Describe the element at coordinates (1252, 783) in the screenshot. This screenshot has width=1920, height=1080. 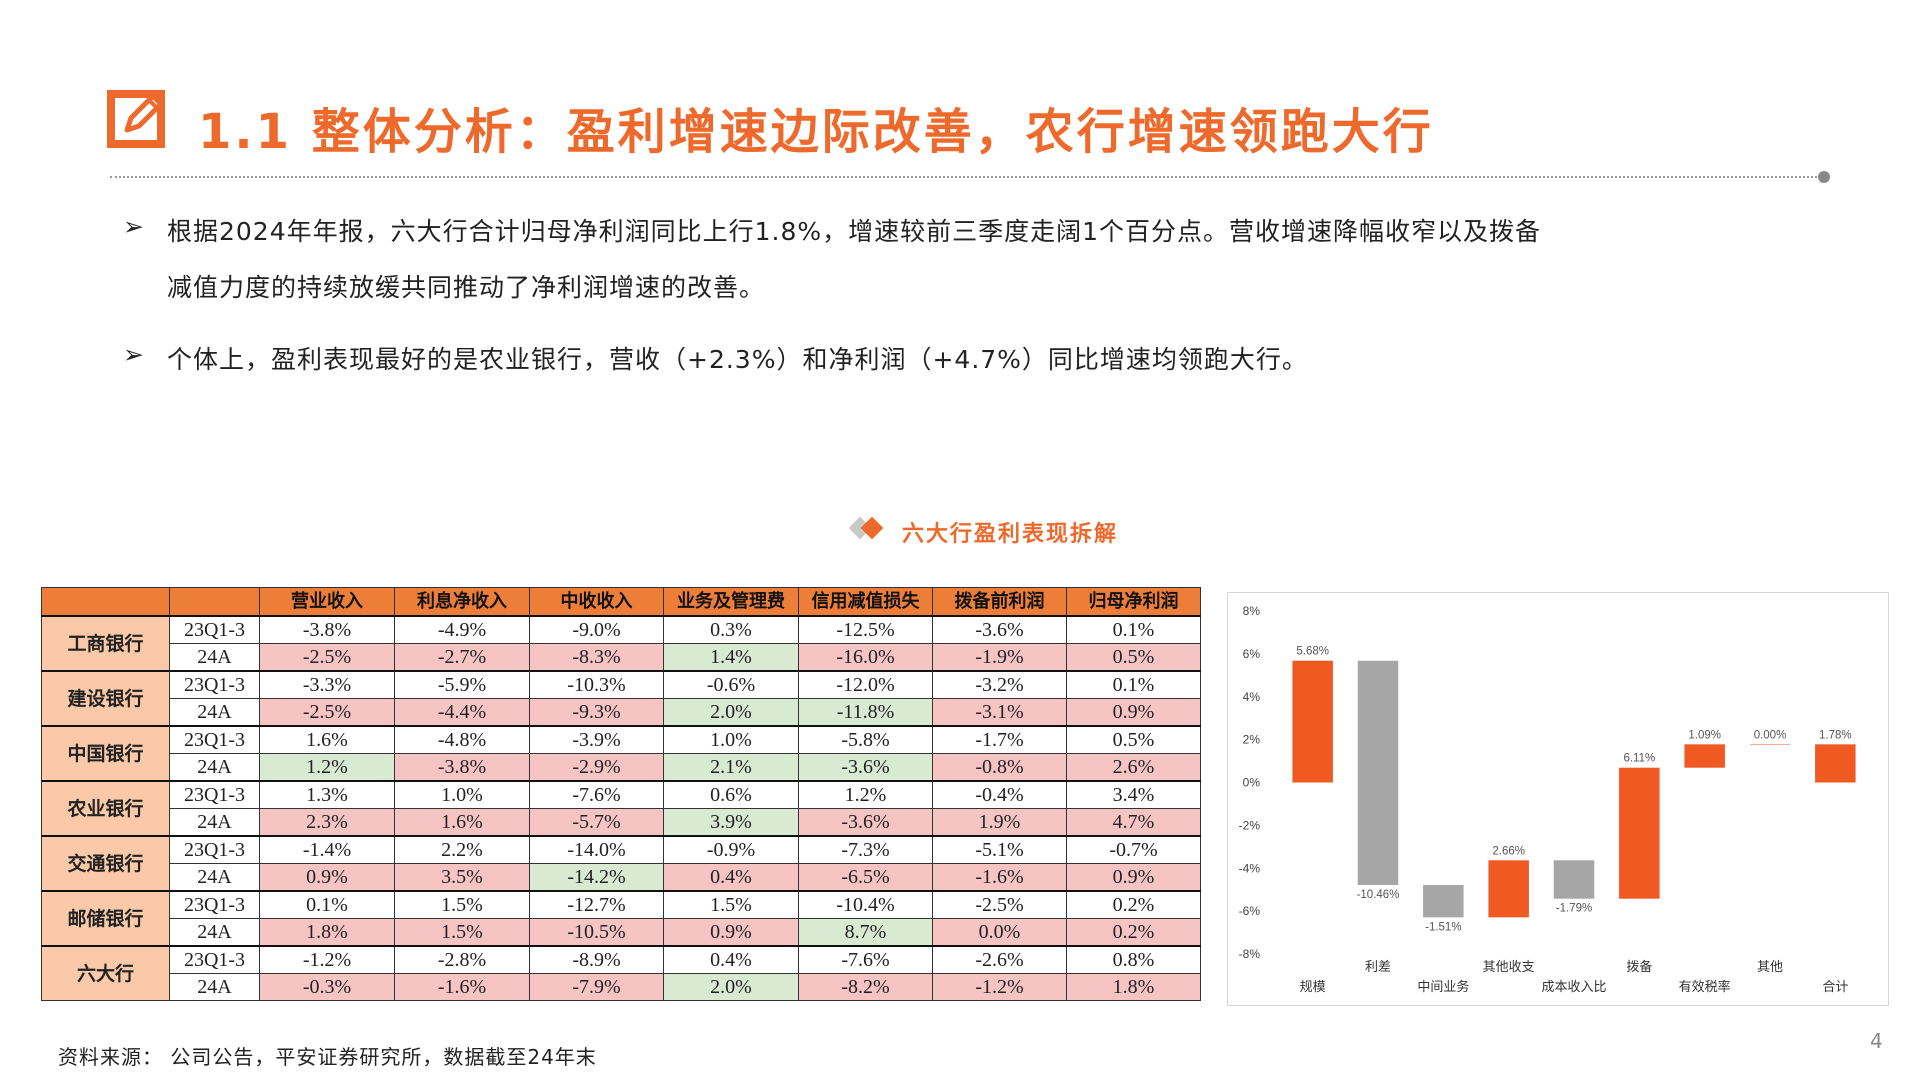
I see `y-tick-label: 0%` at that location.